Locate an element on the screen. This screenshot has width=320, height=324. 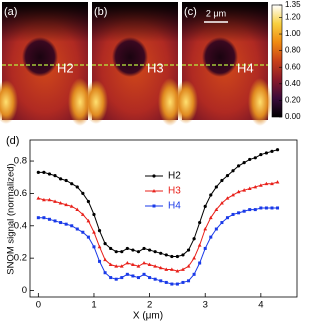
x-axis-label: X (μm) is located at coordinates (148, 316).